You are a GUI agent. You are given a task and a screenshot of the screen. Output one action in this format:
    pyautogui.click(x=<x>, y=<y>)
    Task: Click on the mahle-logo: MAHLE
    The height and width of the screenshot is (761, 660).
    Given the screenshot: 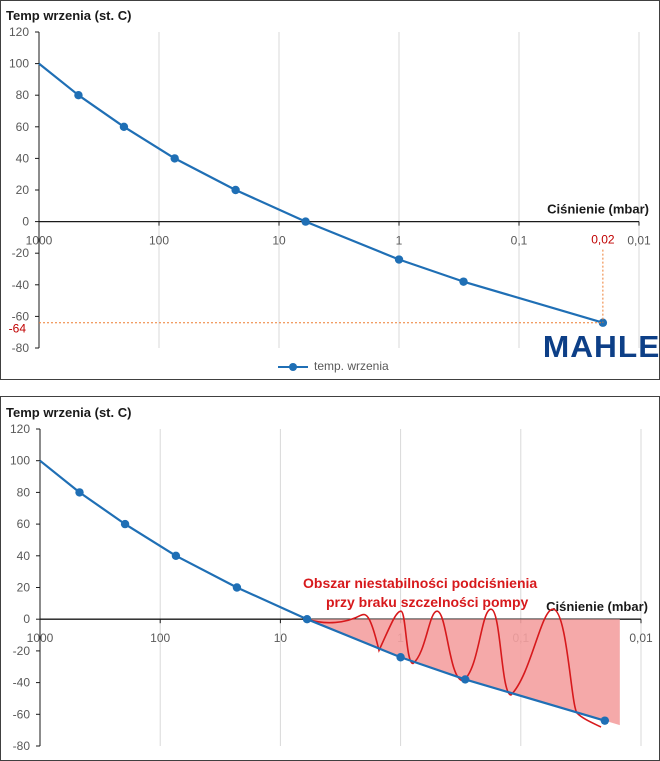 What is the action you would take?
    pyautogui.click(x=601, y=346)
    